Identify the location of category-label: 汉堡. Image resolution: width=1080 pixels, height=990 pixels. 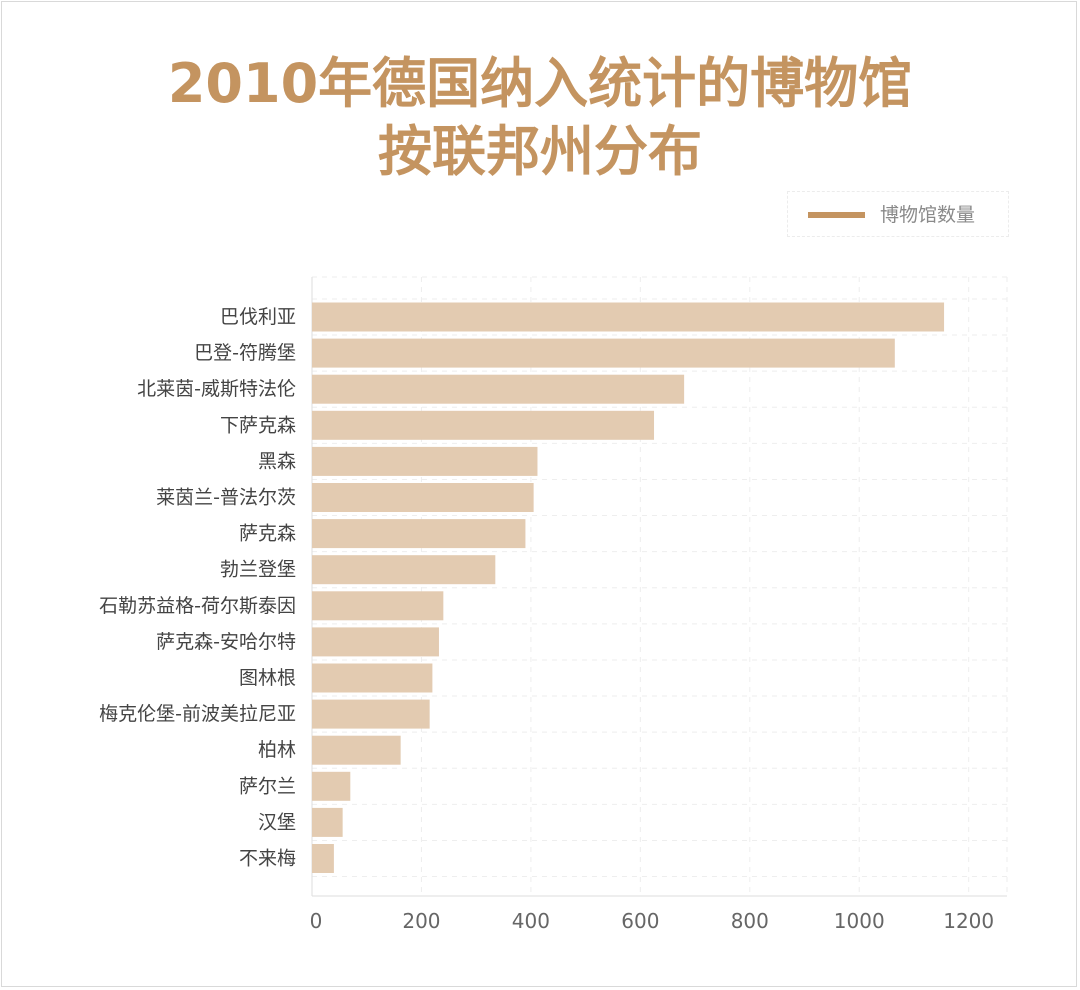
(277, 822).